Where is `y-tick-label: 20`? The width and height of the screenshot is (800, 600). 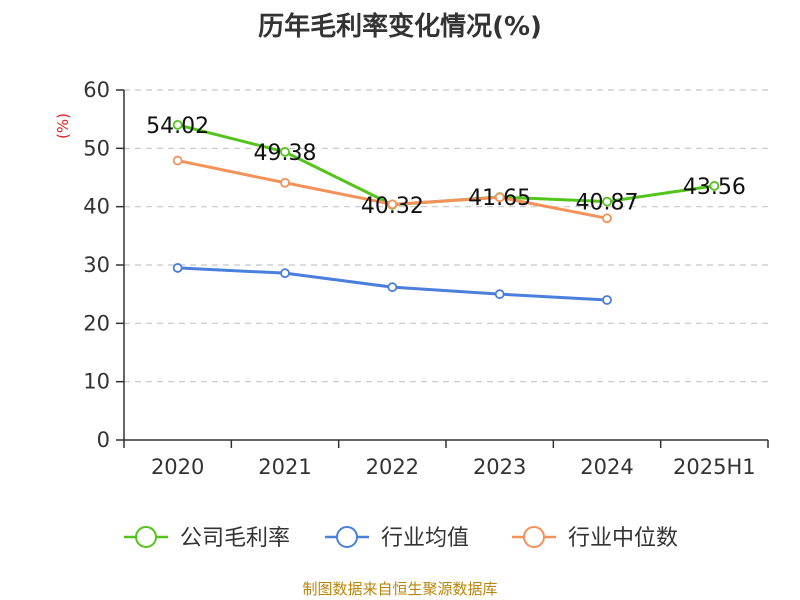 y-tick-label: 20 is located at coordinates (96, 323).